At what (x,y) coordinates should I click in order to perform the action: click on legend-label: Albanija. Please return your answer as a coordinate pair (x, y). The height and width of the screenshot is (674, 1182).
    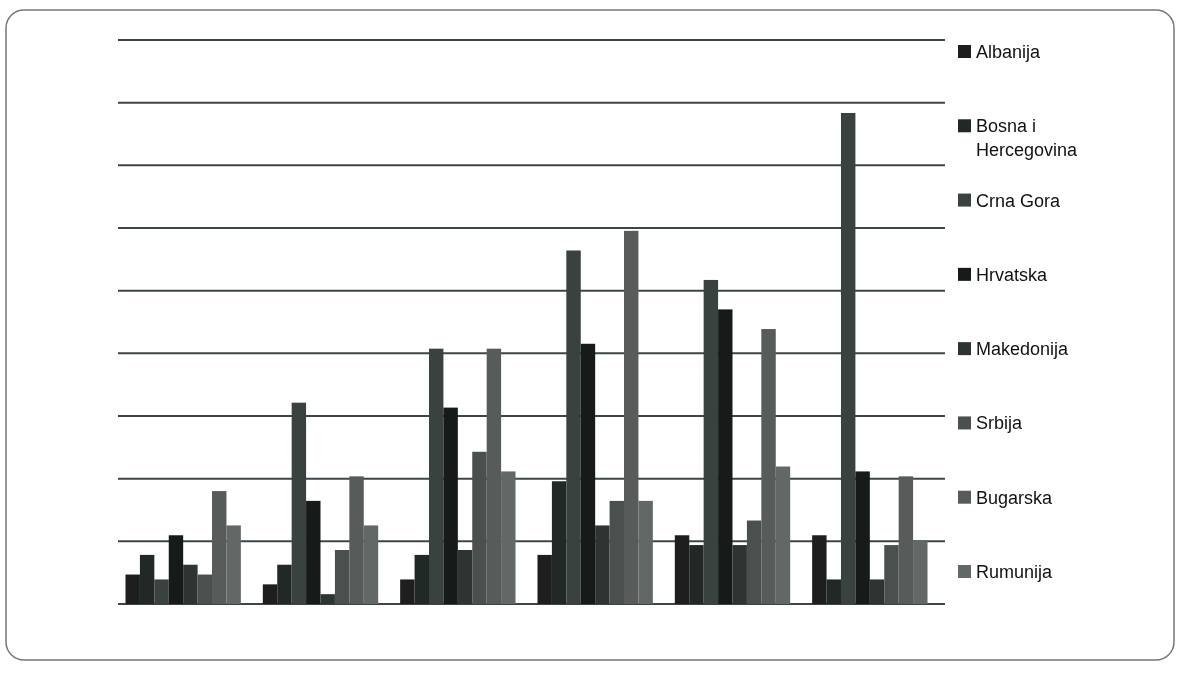
    Looking at the image, I should click on (1009, 52).